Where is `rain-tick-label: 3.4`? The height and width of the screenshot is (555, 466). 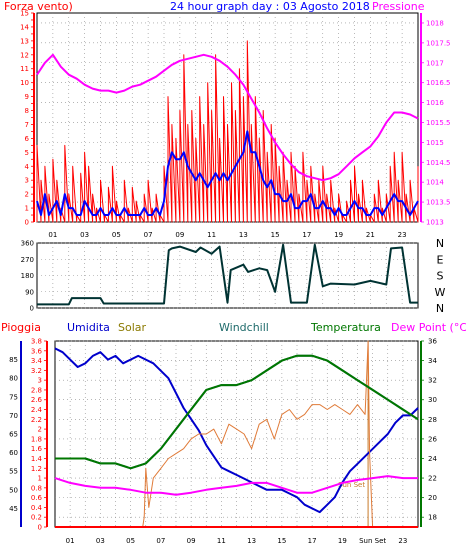
rain-tick-label: 3.4 is located at coordinates (37, 361).